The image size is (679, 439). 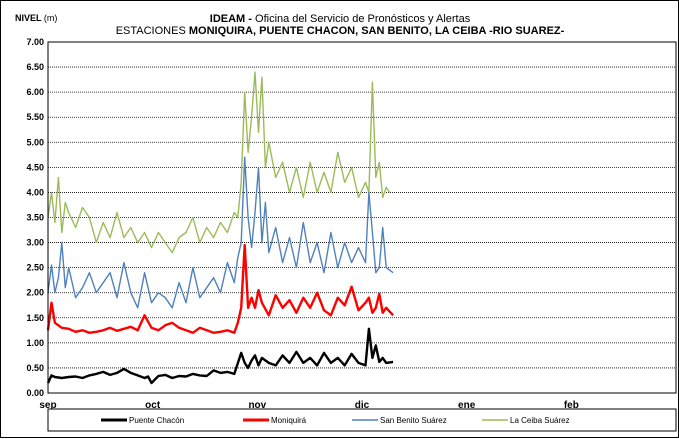 What do you see at coordinates (413, 420) in the screenshot?
I see `legend-label: San Benito Suárez` at bounding box center [413, 420].